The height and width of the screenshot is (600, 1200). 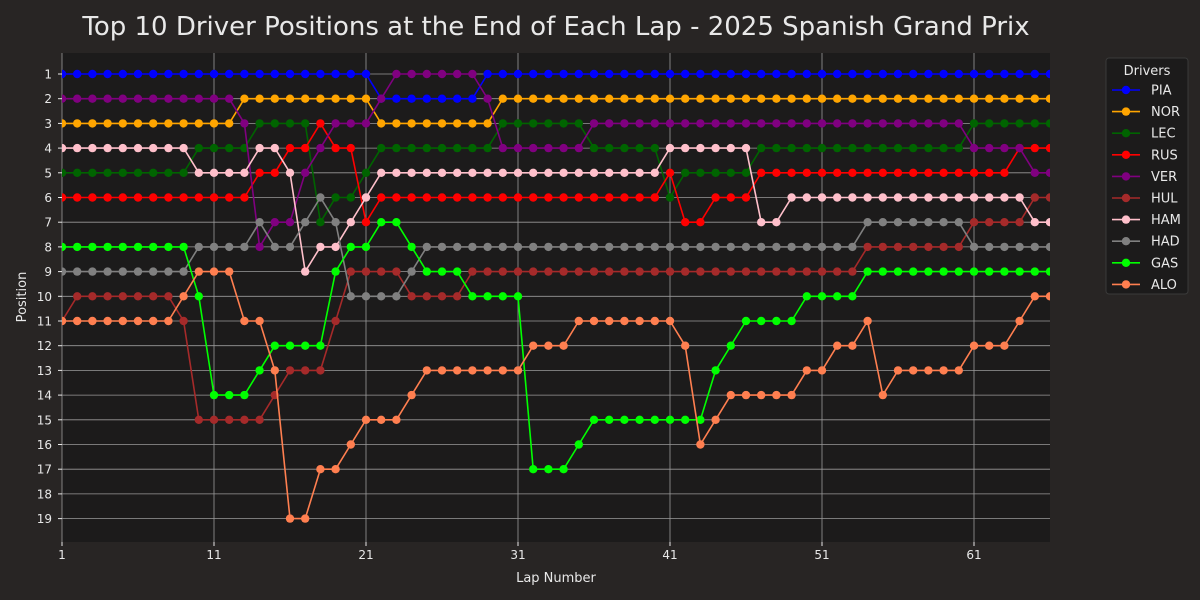 I want to click on legend-marker, so click(x=1126, y=284).